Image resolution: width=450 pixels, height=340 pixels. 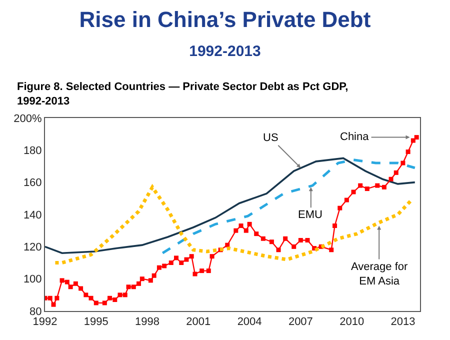 I want to click on y-tick-label: 180, so click(x=32, y=151).